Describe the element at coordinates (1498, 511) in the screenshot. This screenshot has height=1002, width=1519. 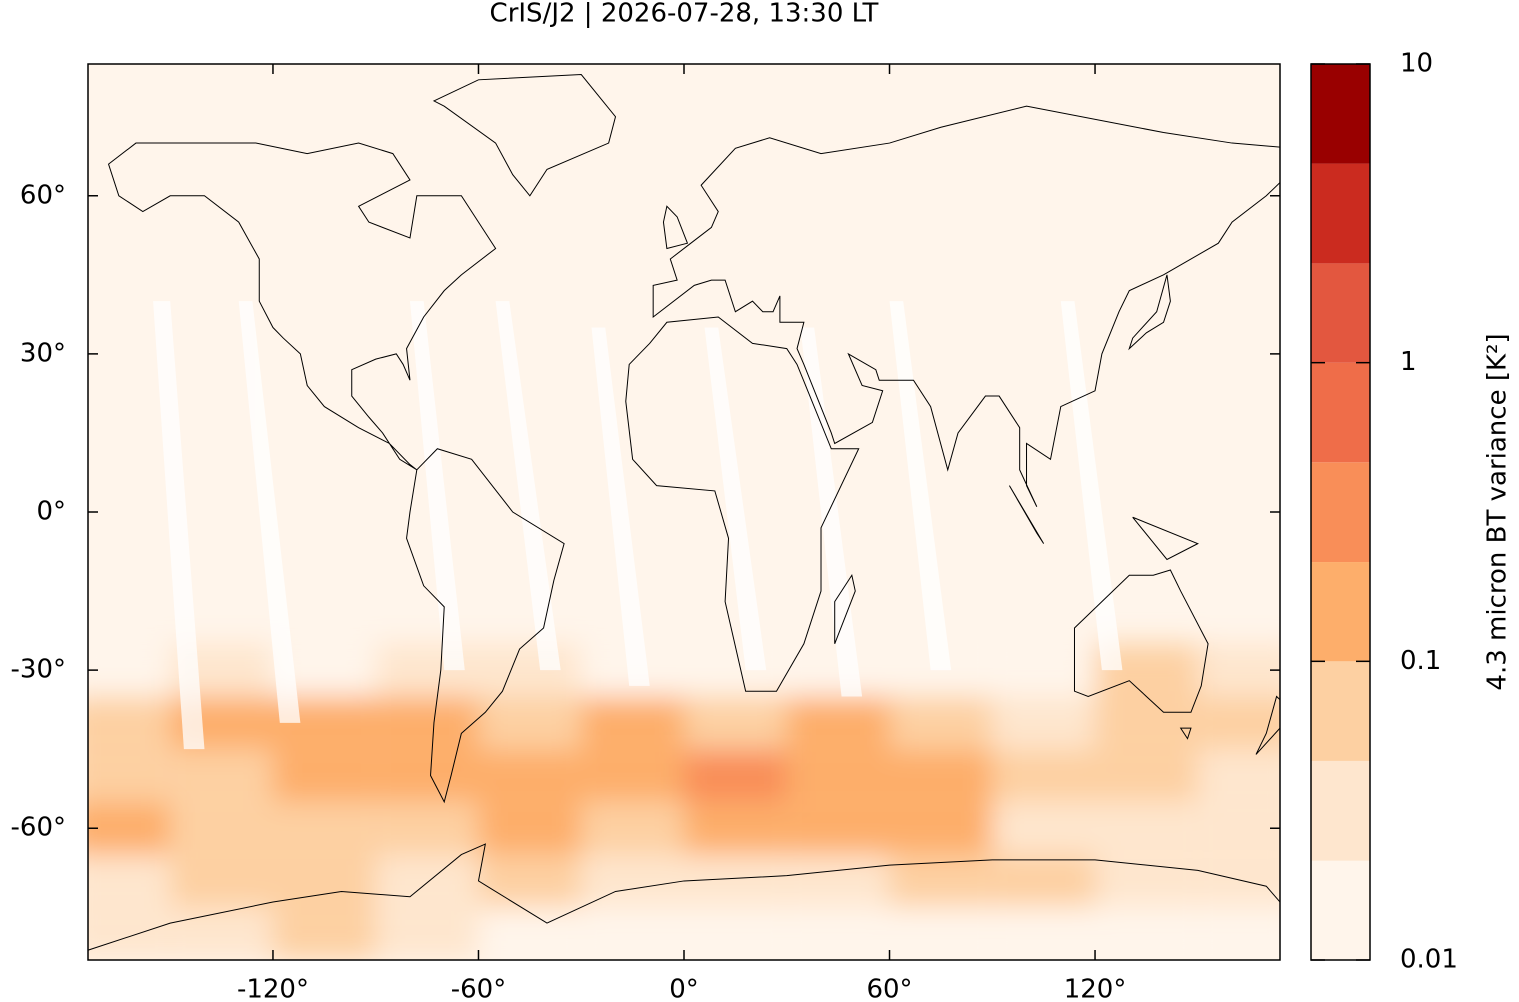
I see `colorbar-label: 4.3 micron BT variance [K²]` at that location.